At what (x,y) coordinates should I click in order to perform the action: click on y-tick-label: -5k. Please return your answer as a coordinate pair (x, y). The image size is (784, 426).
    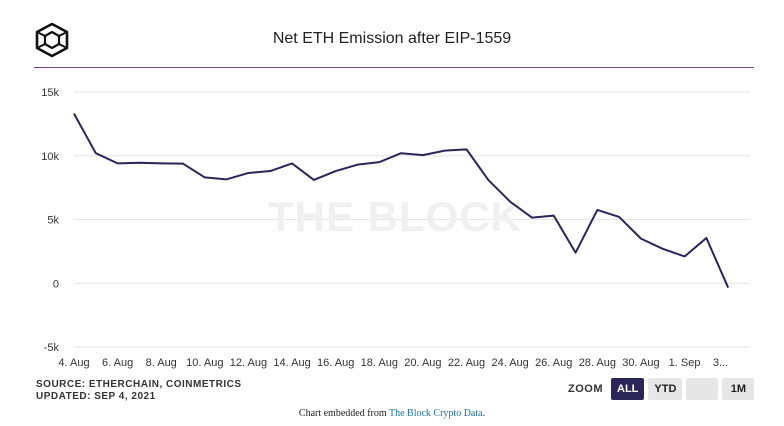
    Looking at the image, I should click on (52, 348).